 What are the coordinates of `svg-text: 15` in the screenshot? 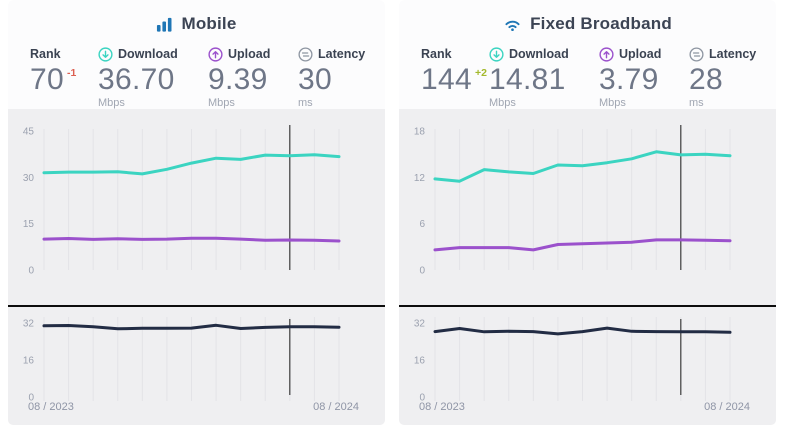 It's located at (29, 224).